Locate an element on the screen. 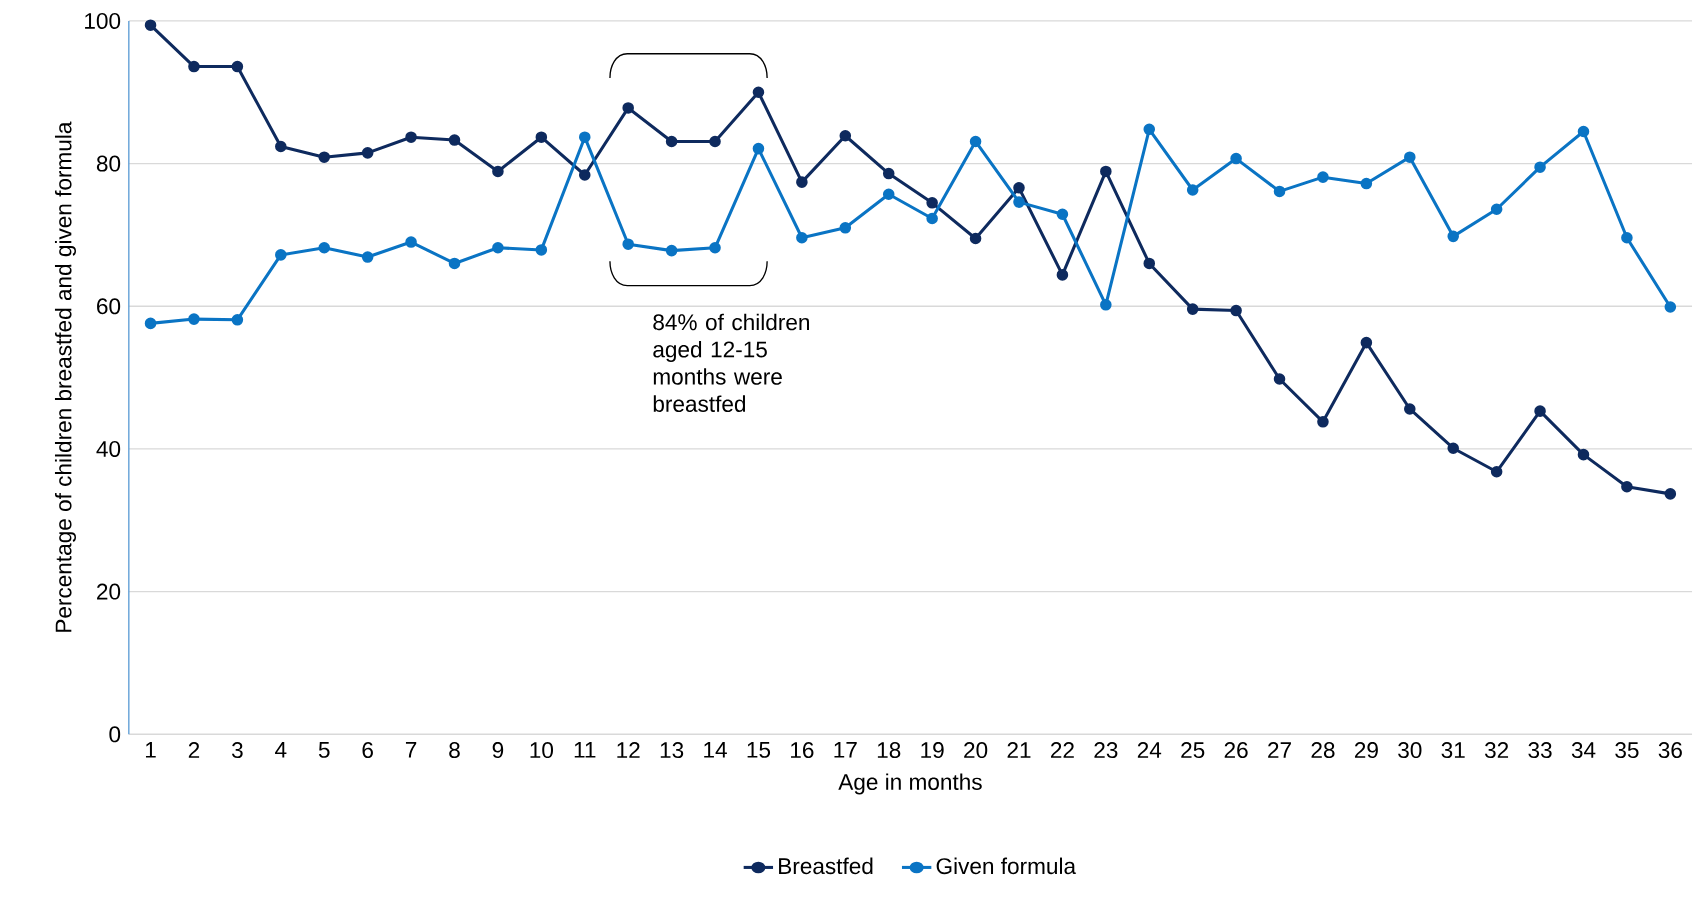 Image resolution: width=1706 pixels, height=897 pixels. x-tick-label: 18 is located at coordinates (889, 750).